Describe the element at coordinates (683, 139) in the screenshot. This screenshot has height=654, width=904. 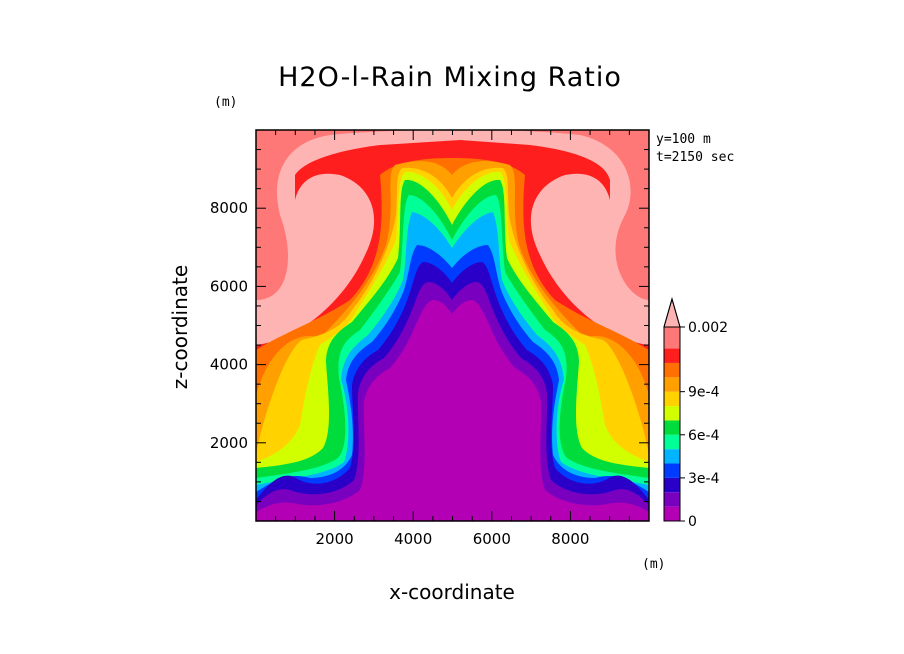
I see `annotation-y: y=100 m` at that location.